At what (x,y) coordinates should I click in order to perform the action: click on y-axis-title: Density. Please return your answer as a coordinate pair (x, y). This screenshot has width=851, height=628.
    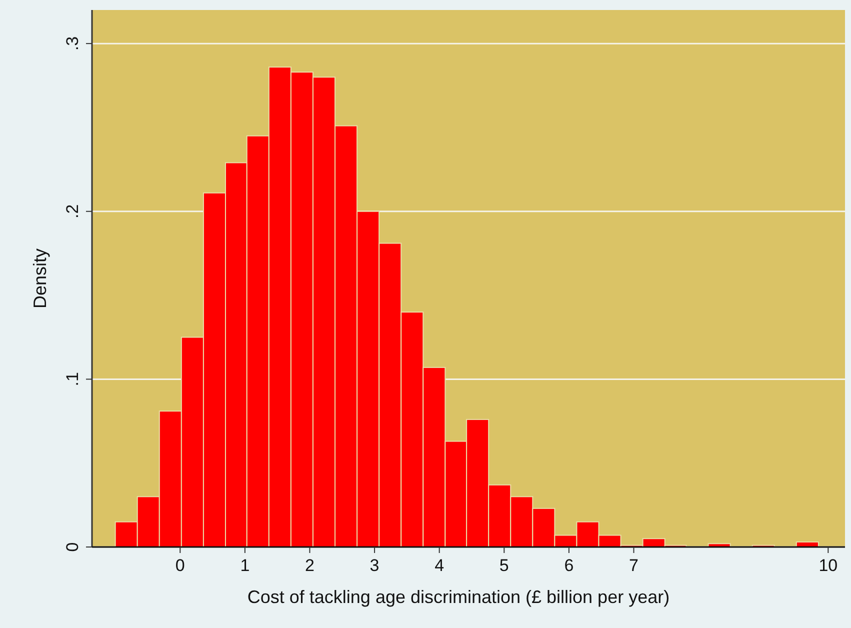
    Looking at the image, I should click on (40, 278).